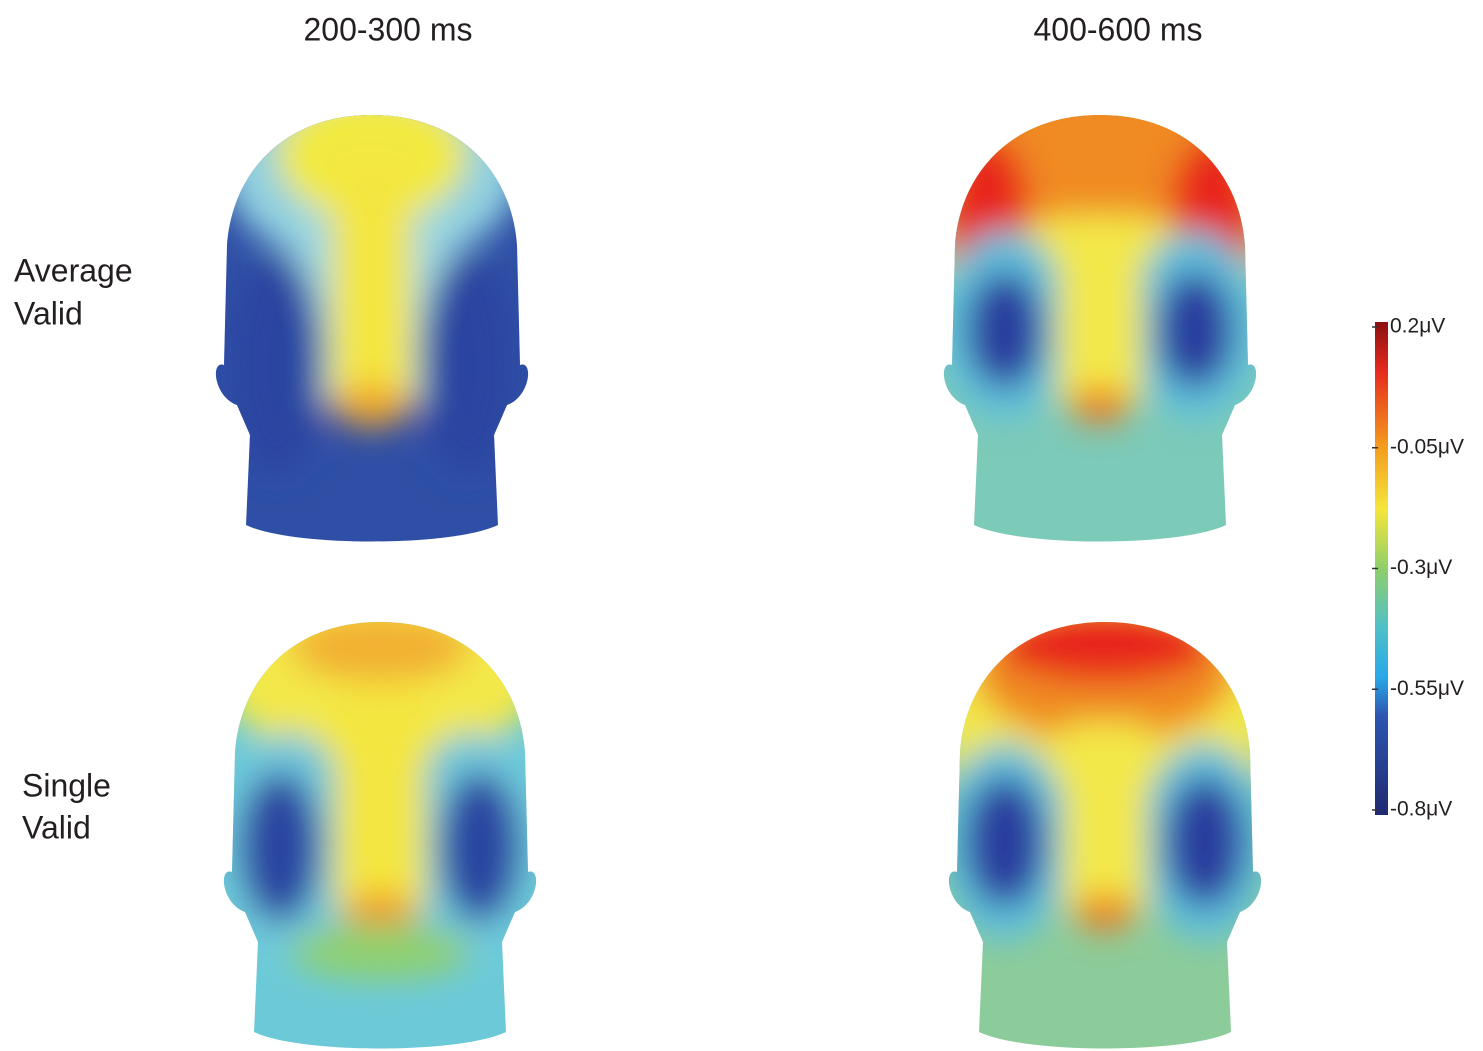  Describe the element at coordinates (1118, 29) in the screenshot. I see `column-title: 400-600 ms` at that location.